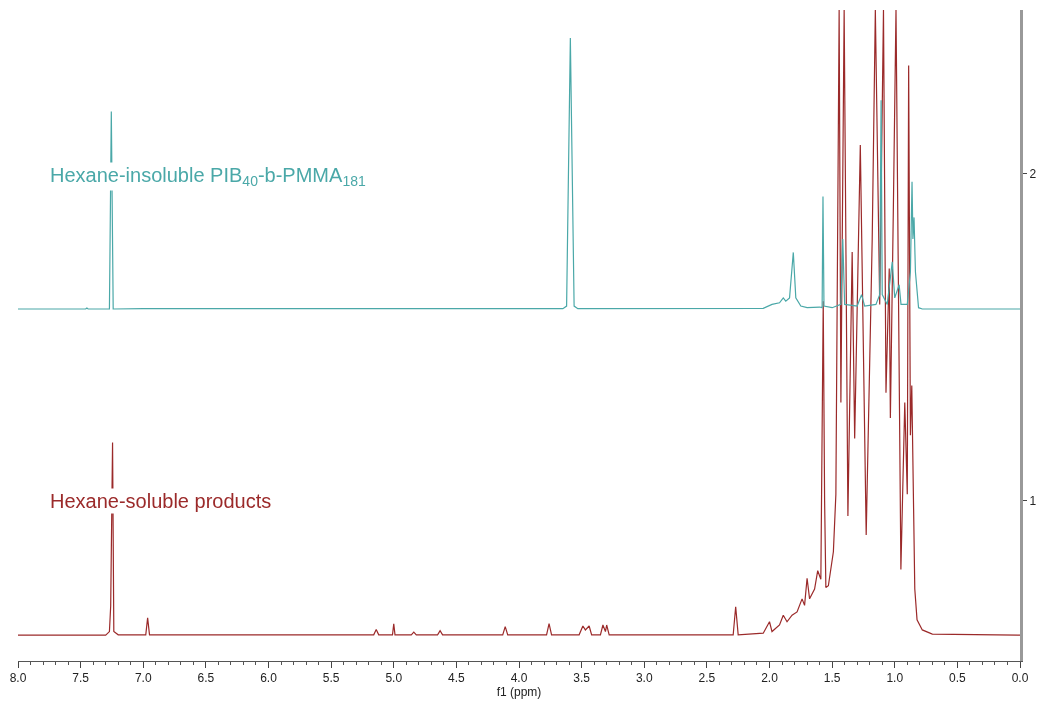 This screenshot has width=1046, height=709. I want to click on text: Hexane-insoluble PIB$_{40}$-b-PMMA$_{181}$, so click(208, 177).